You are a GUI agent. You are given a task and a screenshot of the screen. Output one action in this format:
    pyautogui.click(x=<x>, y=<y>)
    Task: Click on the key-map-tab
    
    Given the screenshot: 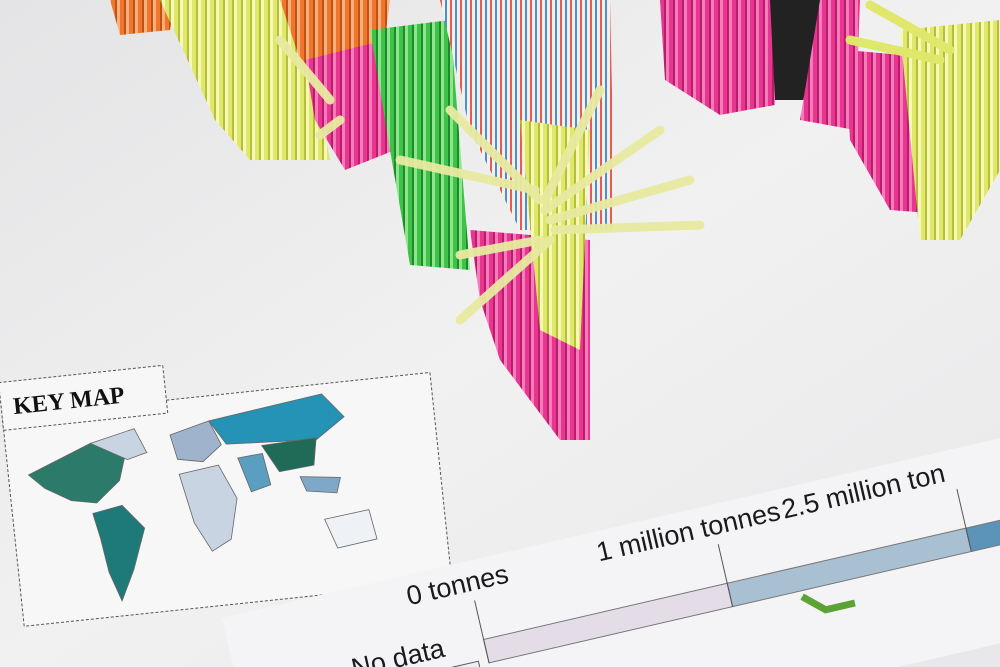 What is the action you would take?
    pyautogui.click(x=84, y=397)
    